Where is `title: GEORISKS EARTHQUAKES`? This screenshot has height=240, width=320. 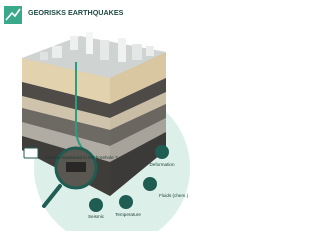 title: GEORISKS EARTHQUAKES is located at coordinates (76, 12).